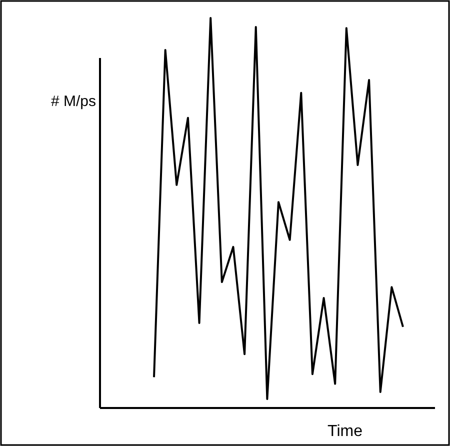 The height and width of the screenshot is (446, 450). Describe the element at coordinates (345, 431) in the screenshot. I see `x-axis-title: Time` at that location.